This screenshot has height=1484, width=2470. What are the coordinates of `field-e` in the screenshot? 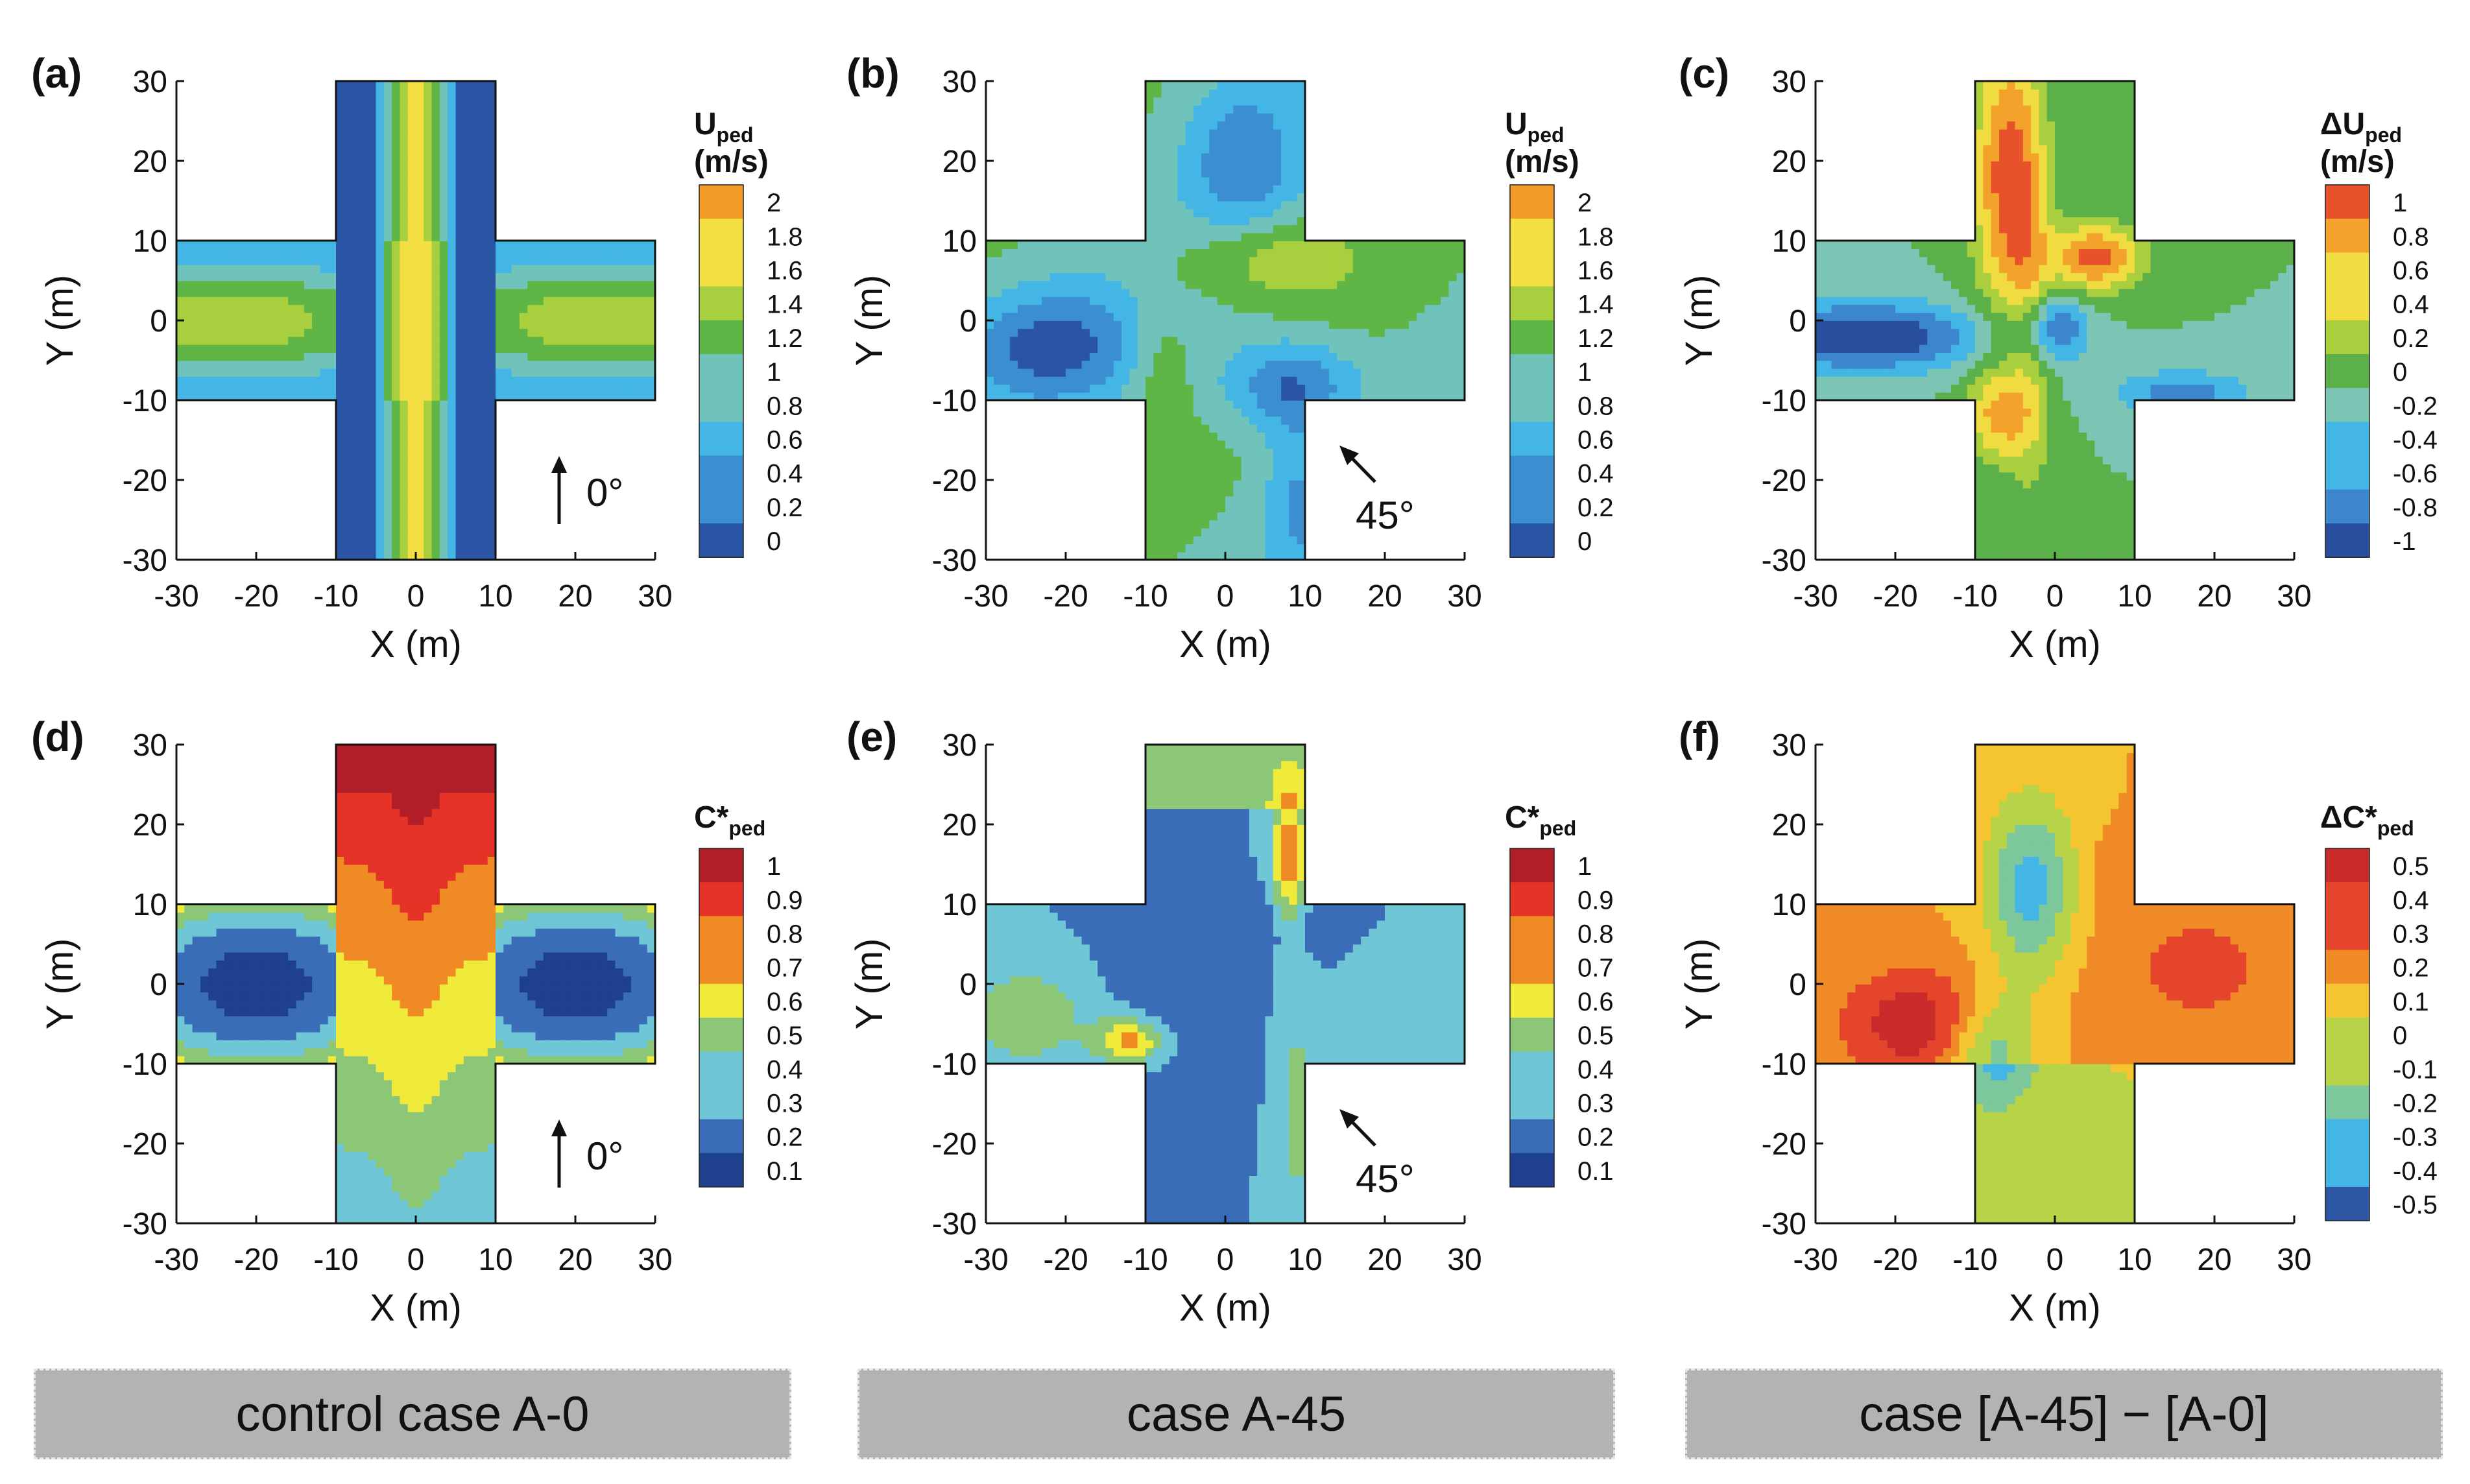 It's located at (1225, 985).